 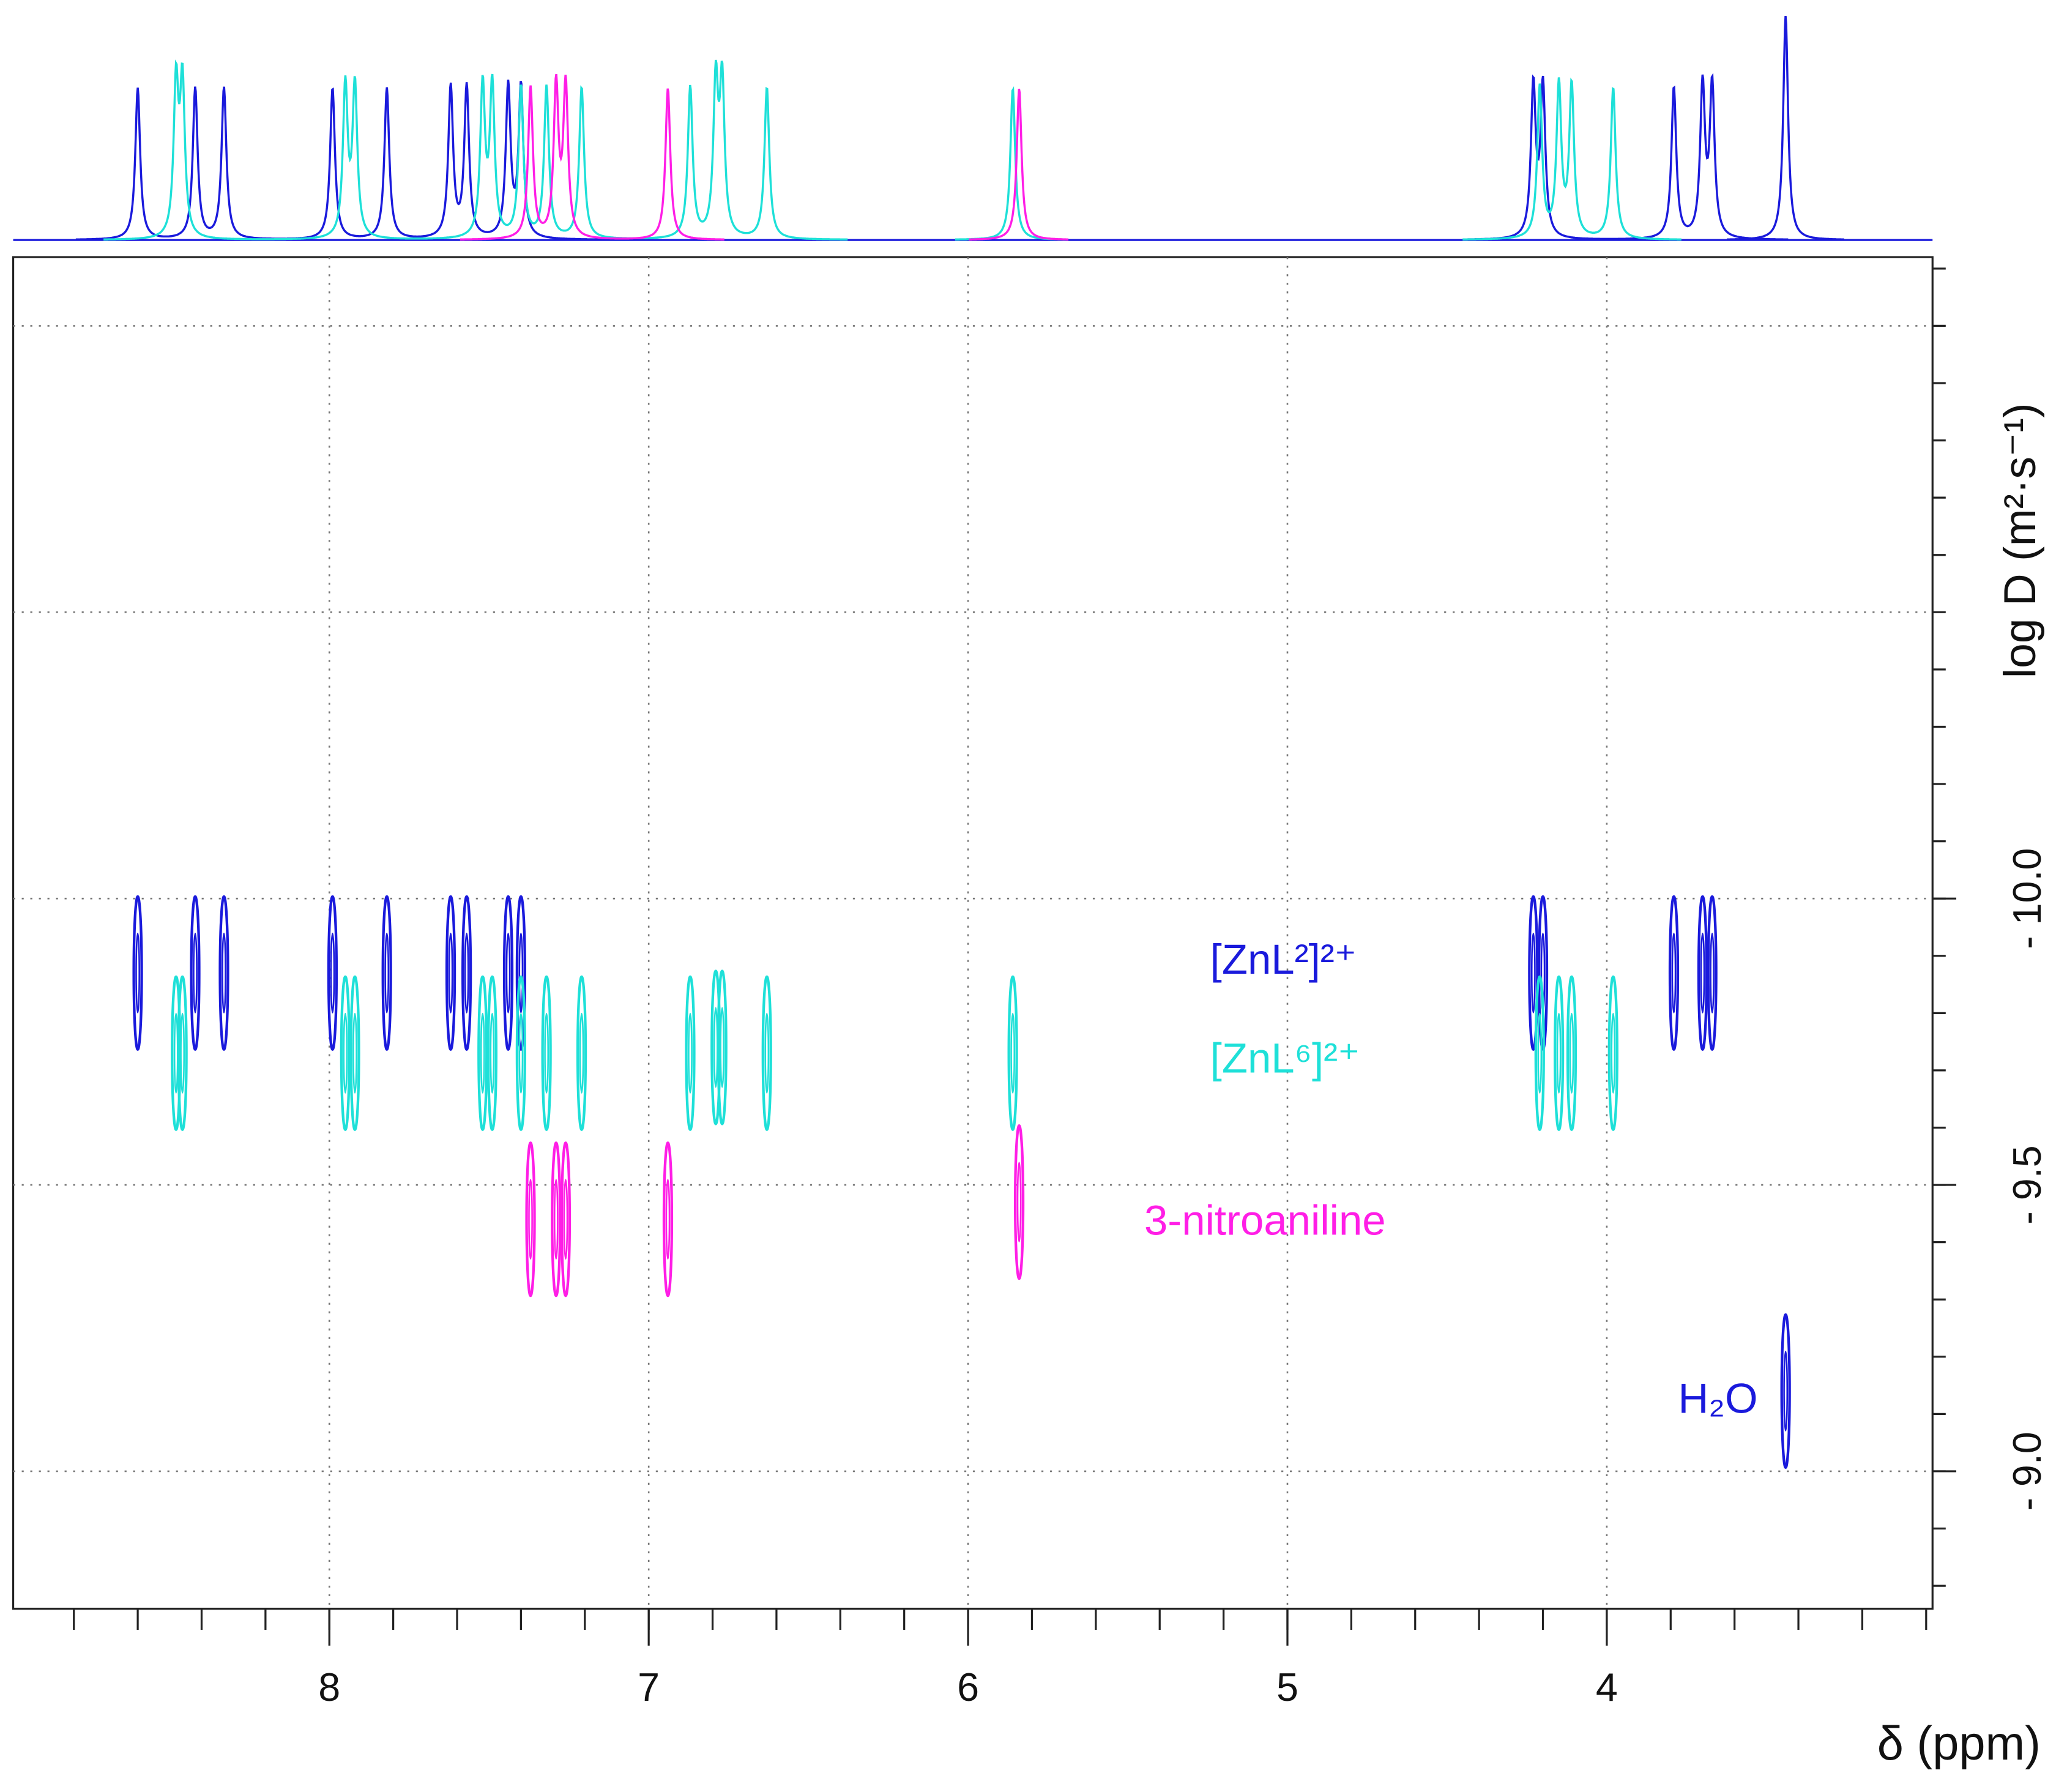 What do you see at coordinates (649, 1687) in the screenshot?
I see `x-tick-label: 7` at bounding box center [649, 1687].